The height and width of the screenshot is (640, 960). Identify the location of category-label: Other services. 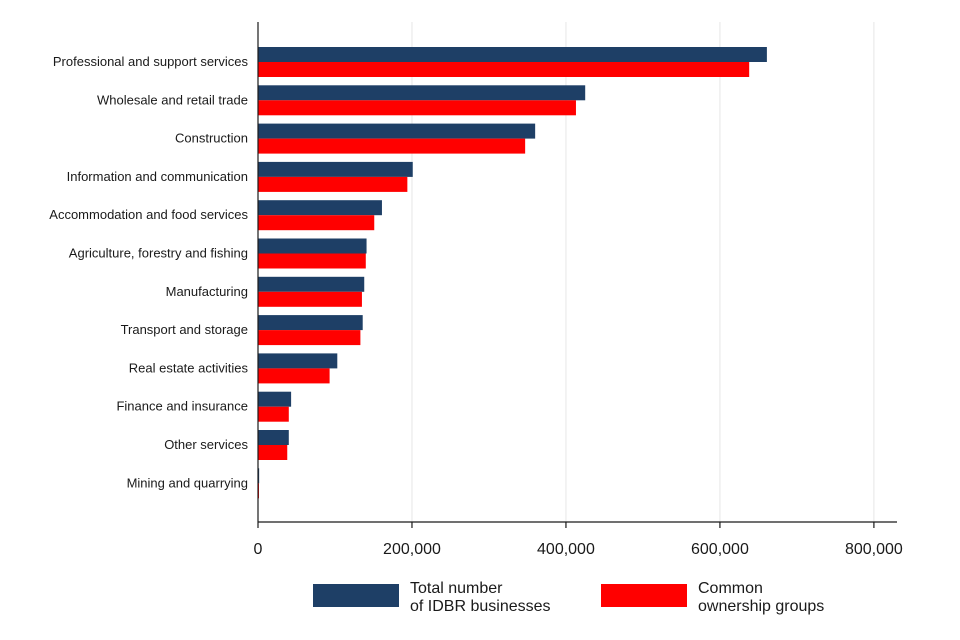
(206, 444).